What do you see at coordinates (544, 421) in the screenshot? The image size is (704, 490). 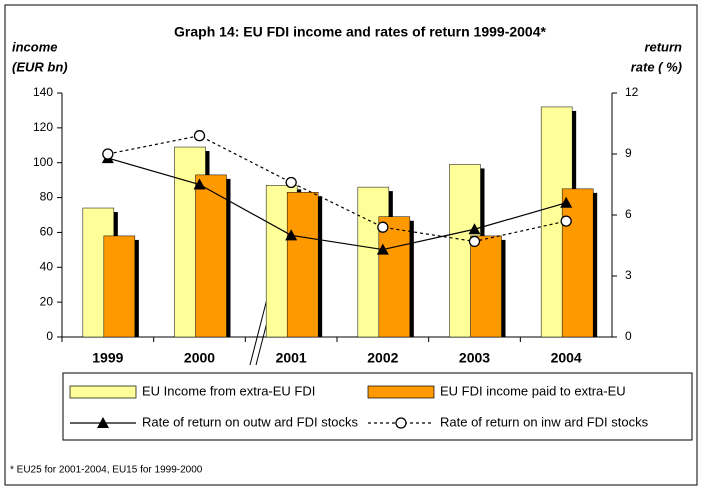 I see `legend-label: Rate of return on inw ard FDI stocks` at bounding box center [544, 421].